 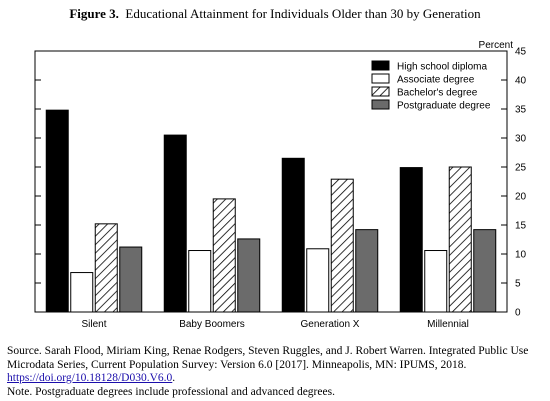 I want to click on y-tick-label: 5, so click(x=518, y=284).